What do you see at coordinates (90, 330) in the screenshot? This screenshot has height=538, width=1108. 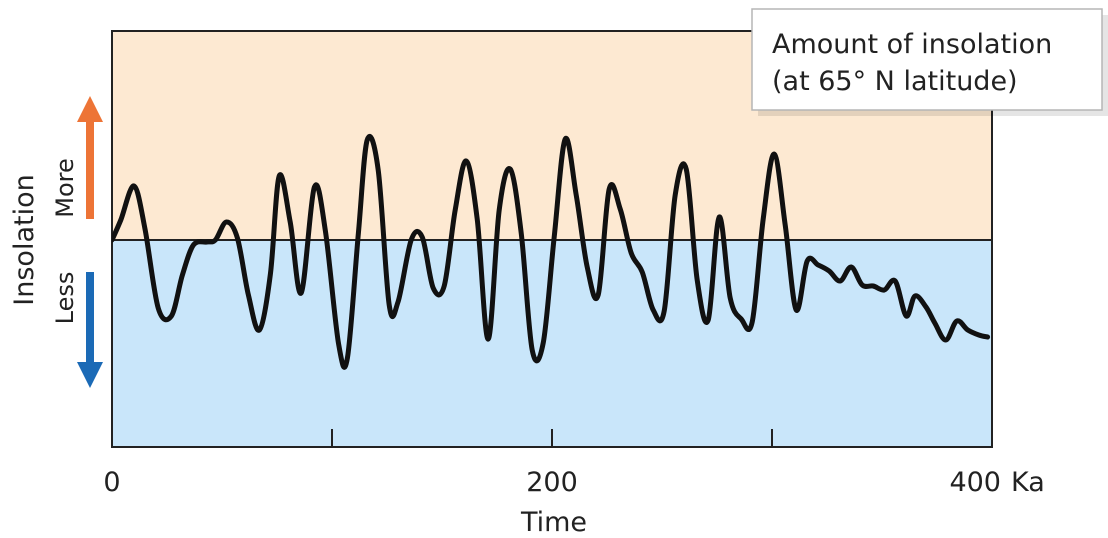 I see `less-down-arrow-icon` at bounding box center [90, 330].